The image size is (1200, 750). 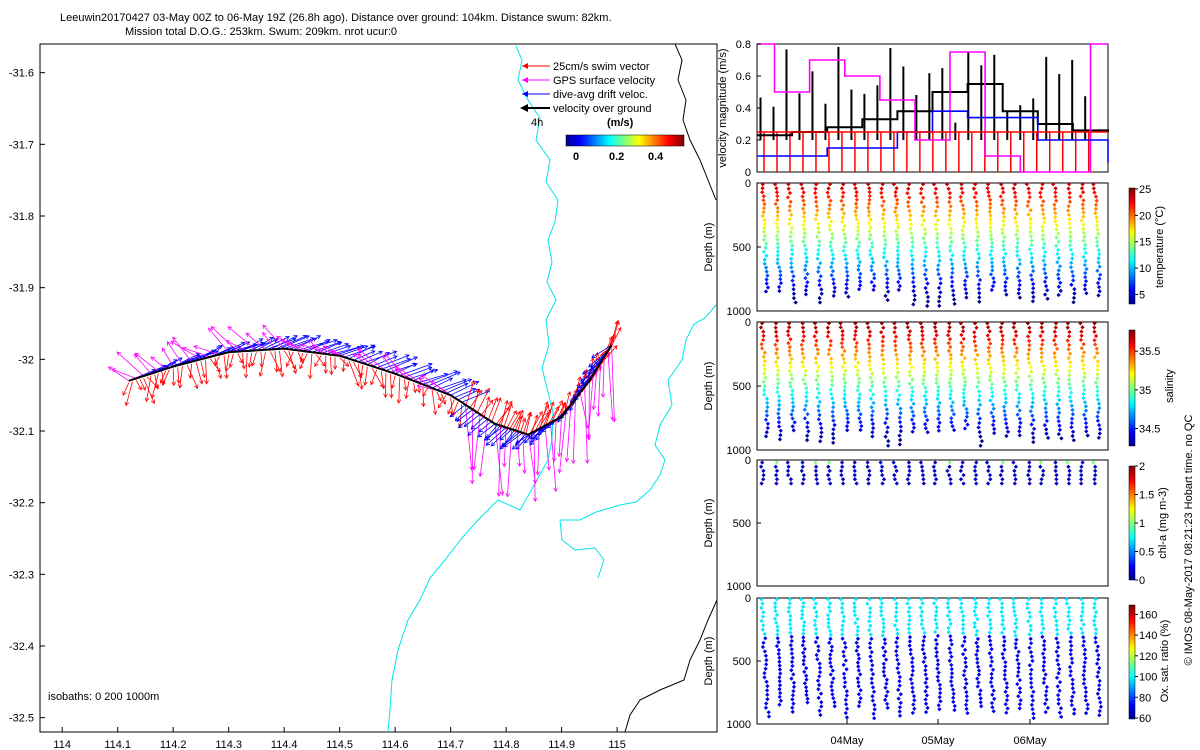 What do you see at coordinates (1145, 190) in the screenshot?
I see `colorbar-tick-label: 25` at bounding box center [1145, 190].